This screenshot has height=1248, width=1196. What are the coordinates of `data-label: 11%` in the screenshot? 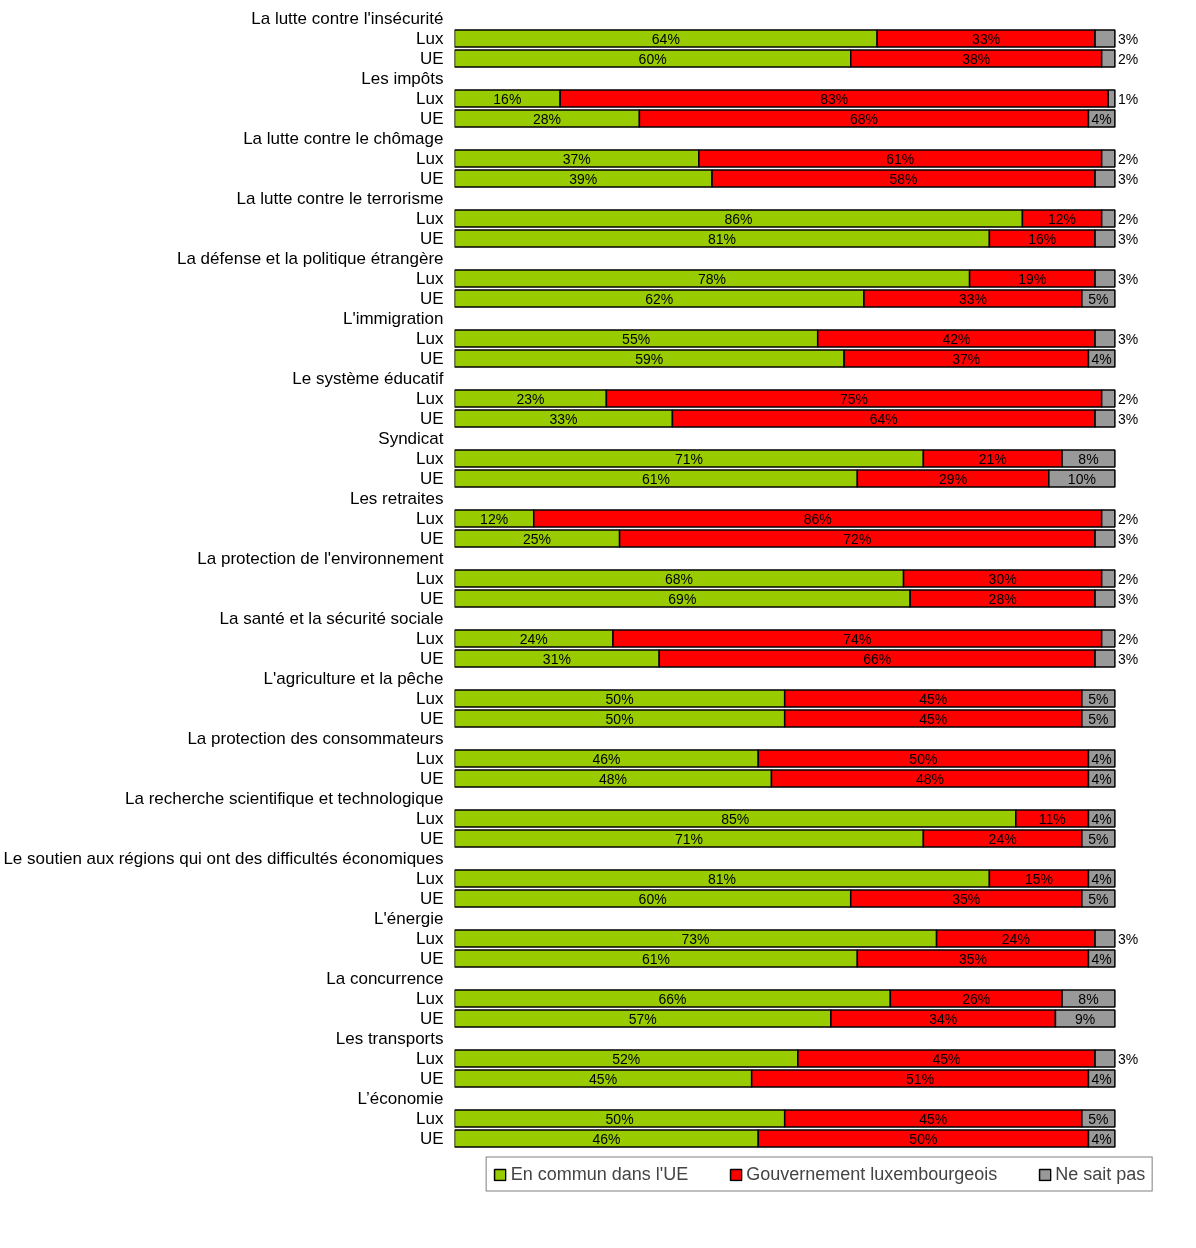 It's located at (1052, 818).